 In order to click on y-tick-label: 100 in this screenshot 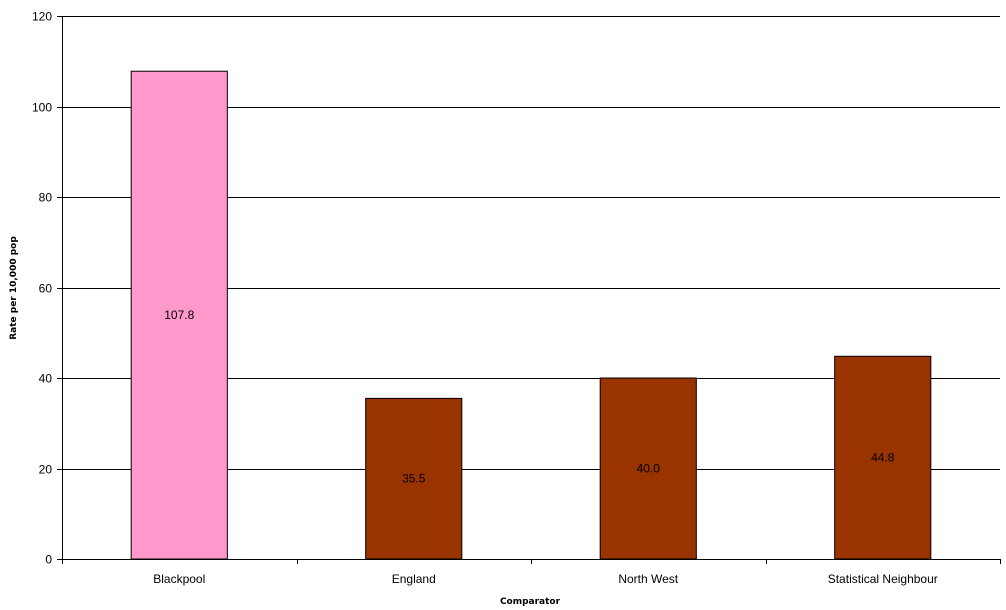, I will do `click(42, 108)`.